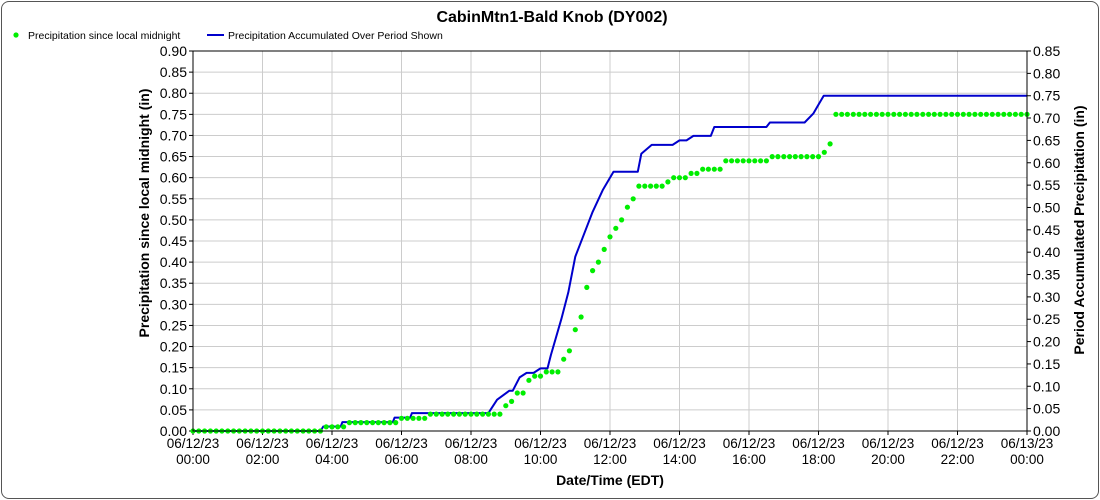 The height and width of the screenshot is (500, 1100). Describe the element at coordinates (173, 220) in the screenshot. I see `left-tick-label: 0.50` at that location.